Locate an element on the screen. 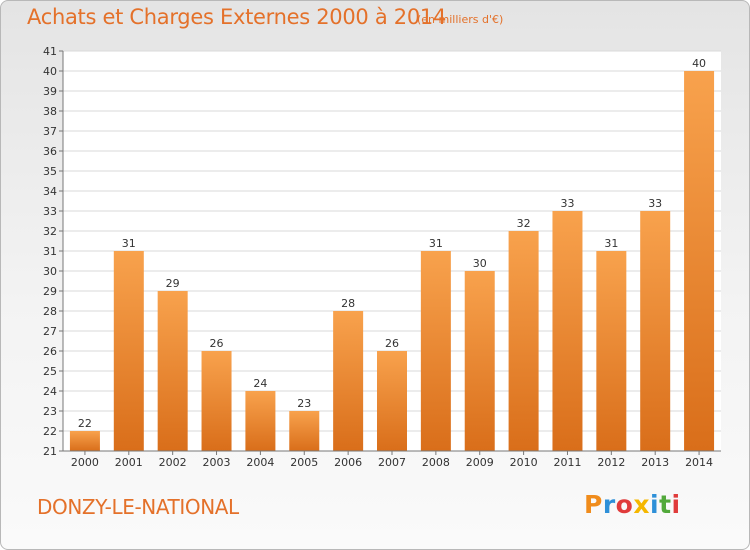 The width and height of the screenshot is (750, 550). bar-2007 is located at coordinates (392, 401).